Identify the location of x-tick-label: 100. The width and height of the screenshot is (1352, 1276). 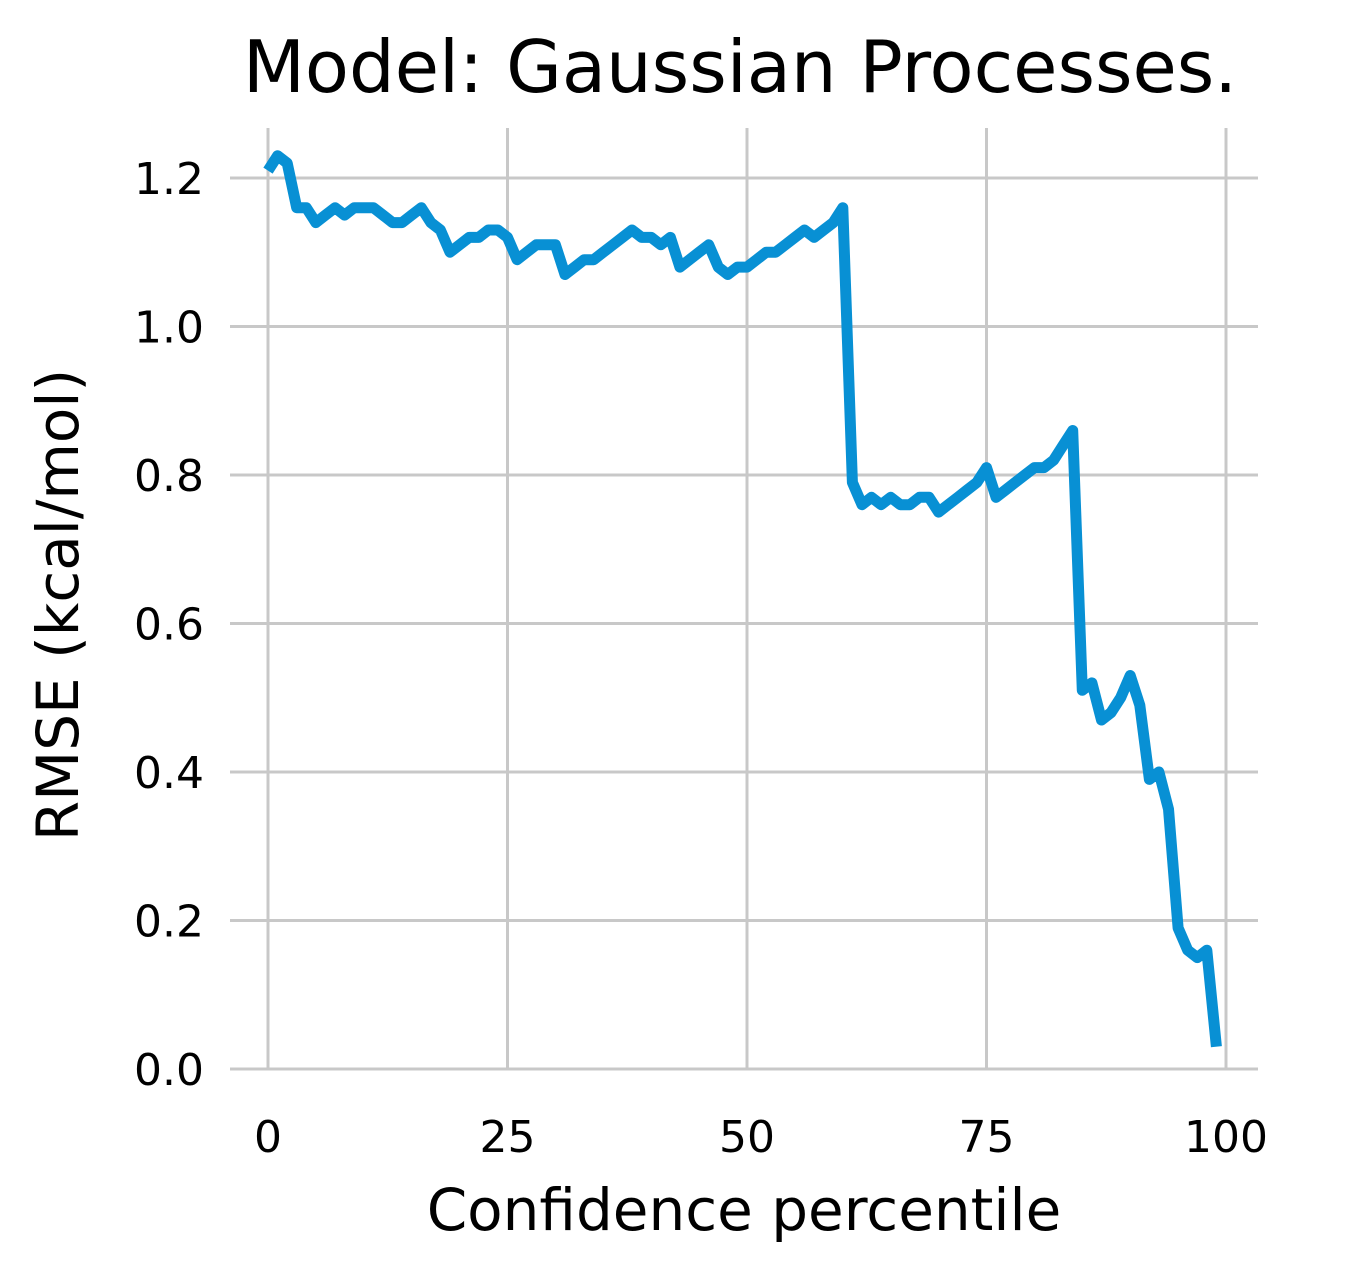
(1226, 1137).